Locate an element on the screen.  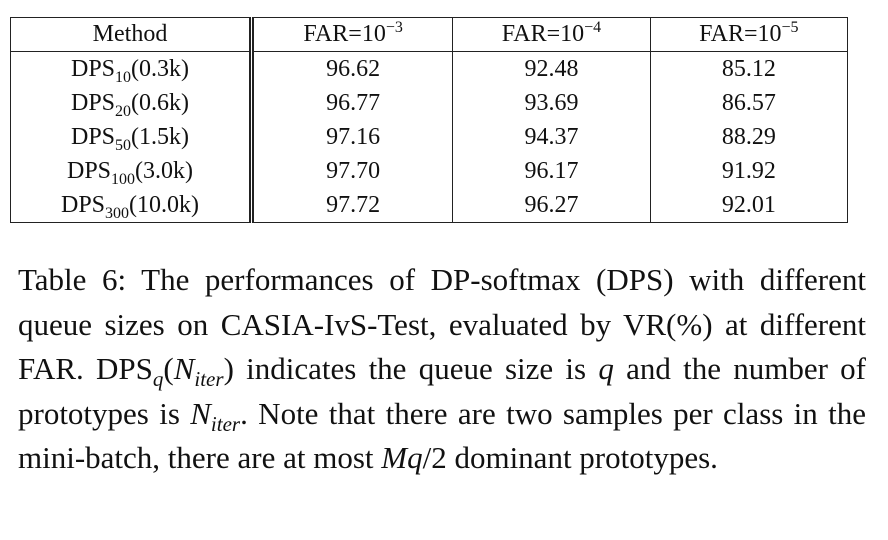
value-cell: 97.70 is located at coordinates (352, 171).